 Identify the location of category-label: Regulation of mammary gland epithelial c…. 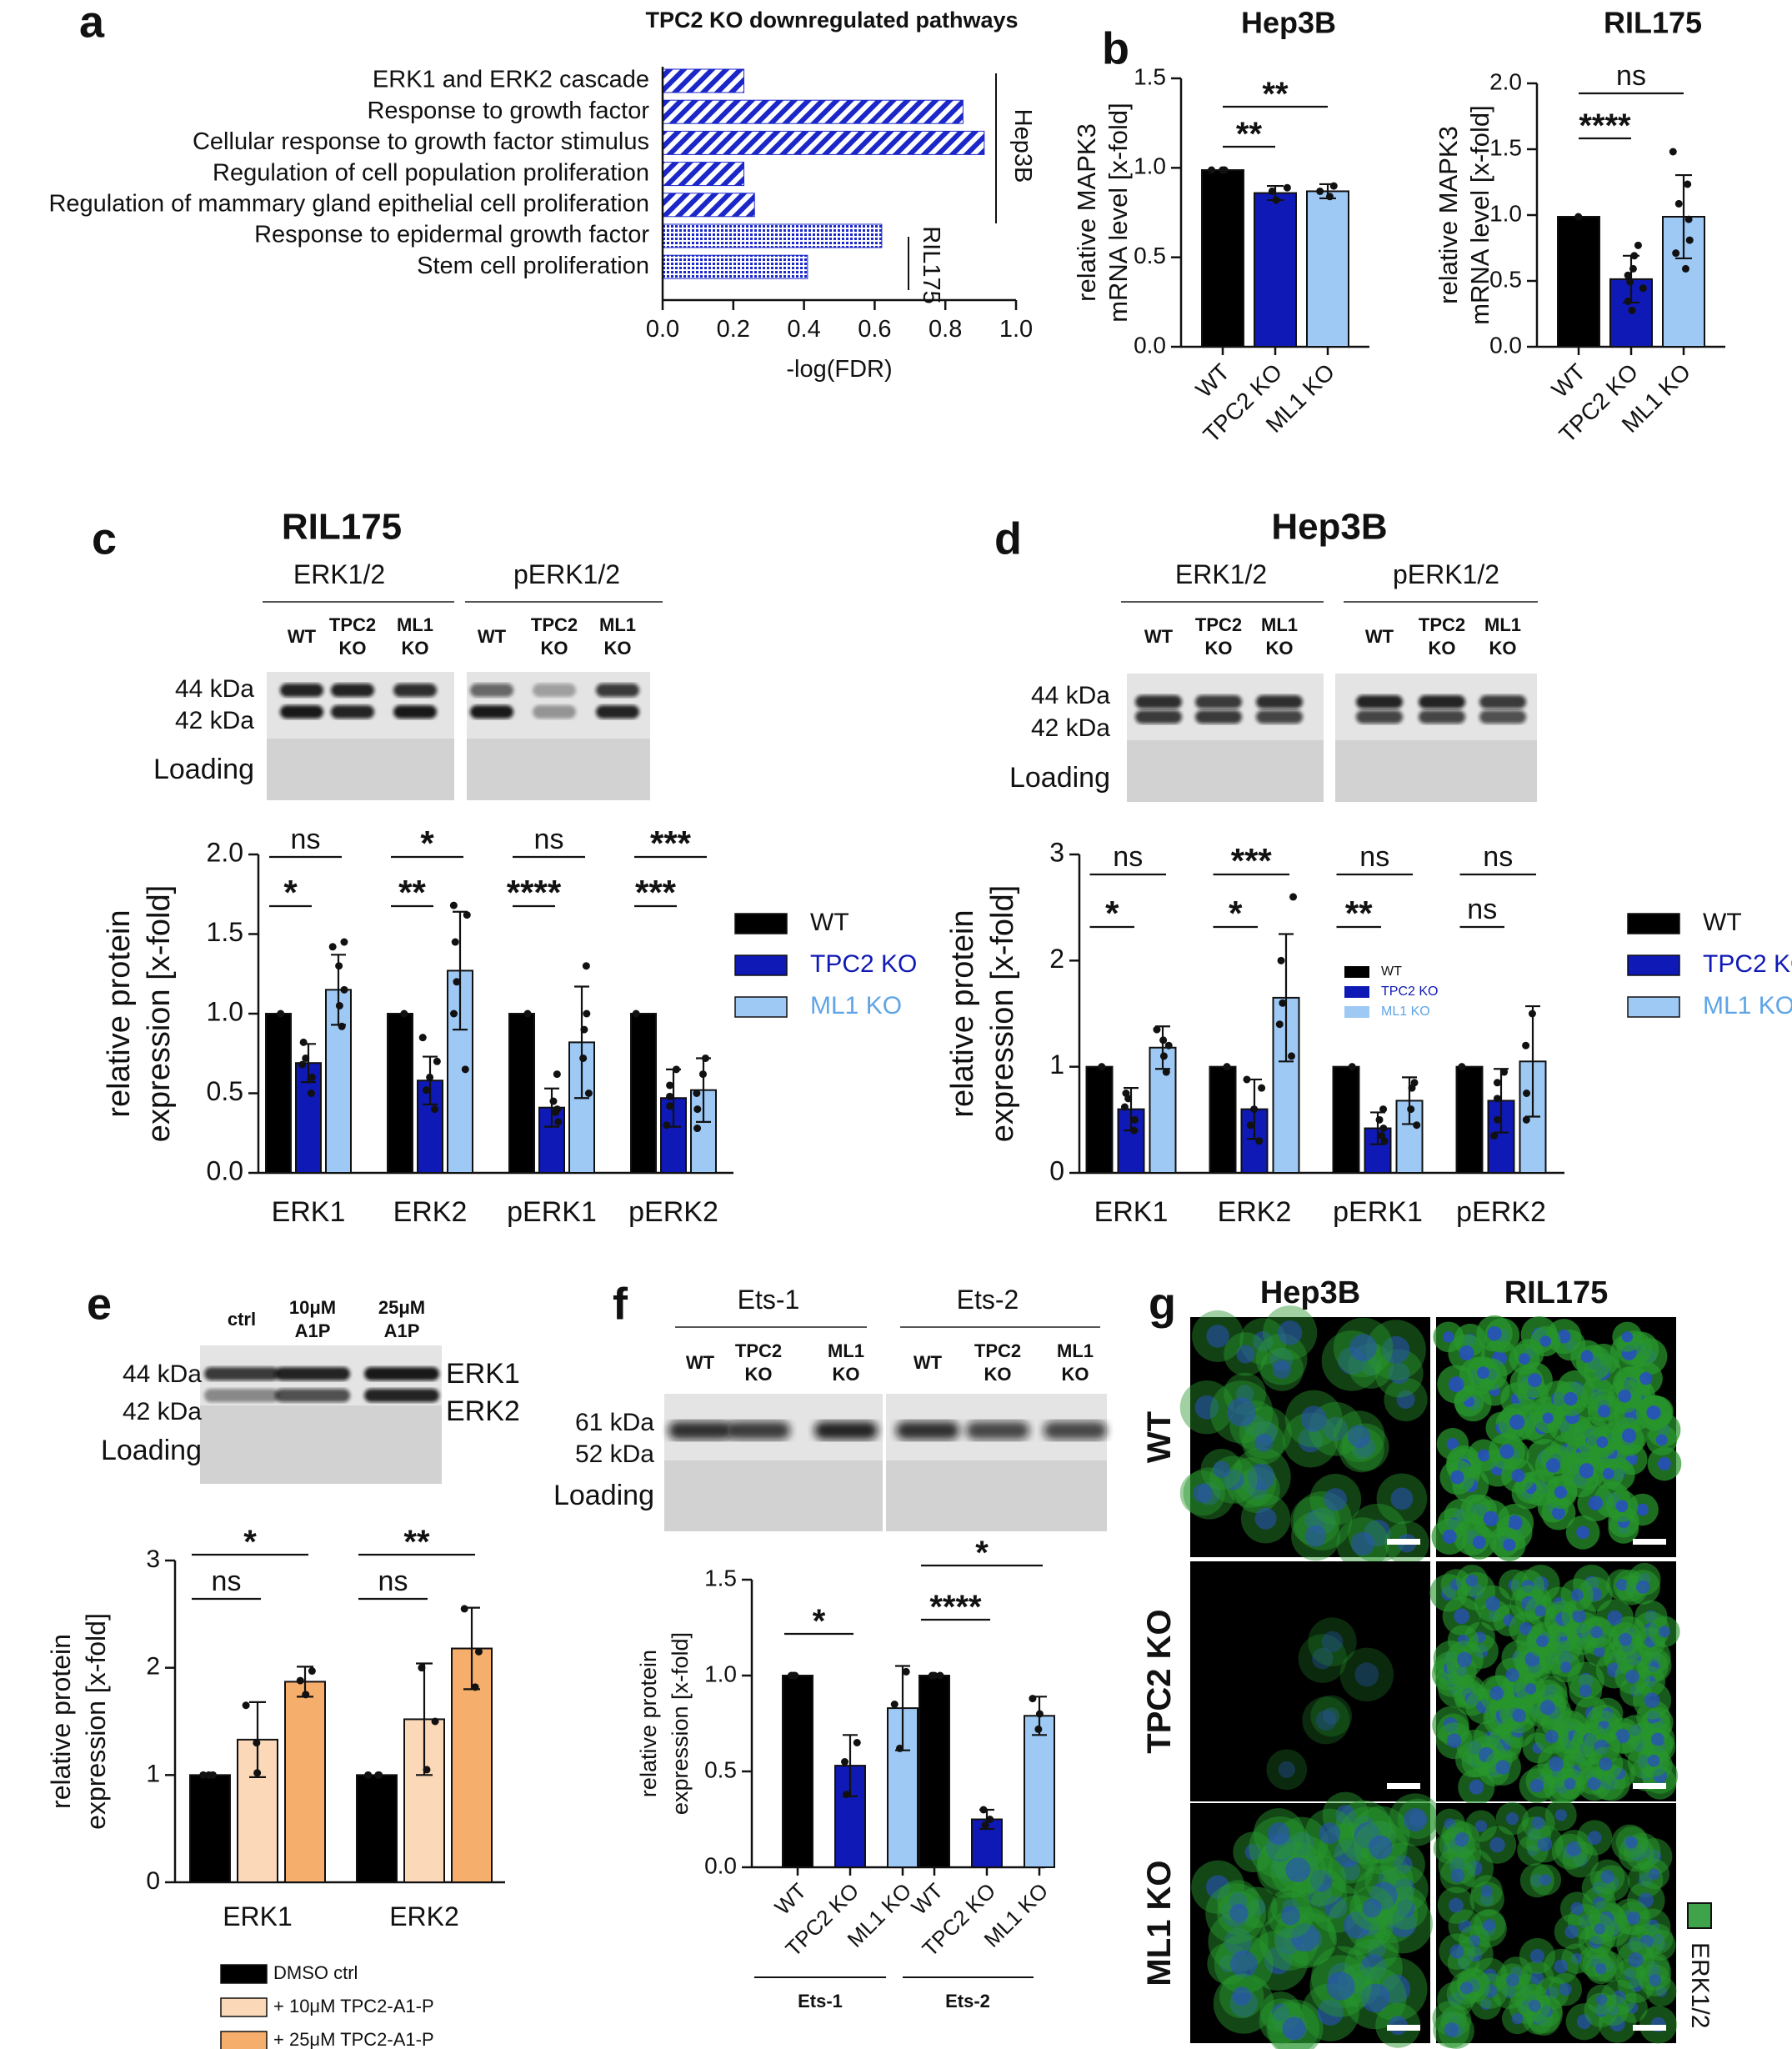
(349, 203).